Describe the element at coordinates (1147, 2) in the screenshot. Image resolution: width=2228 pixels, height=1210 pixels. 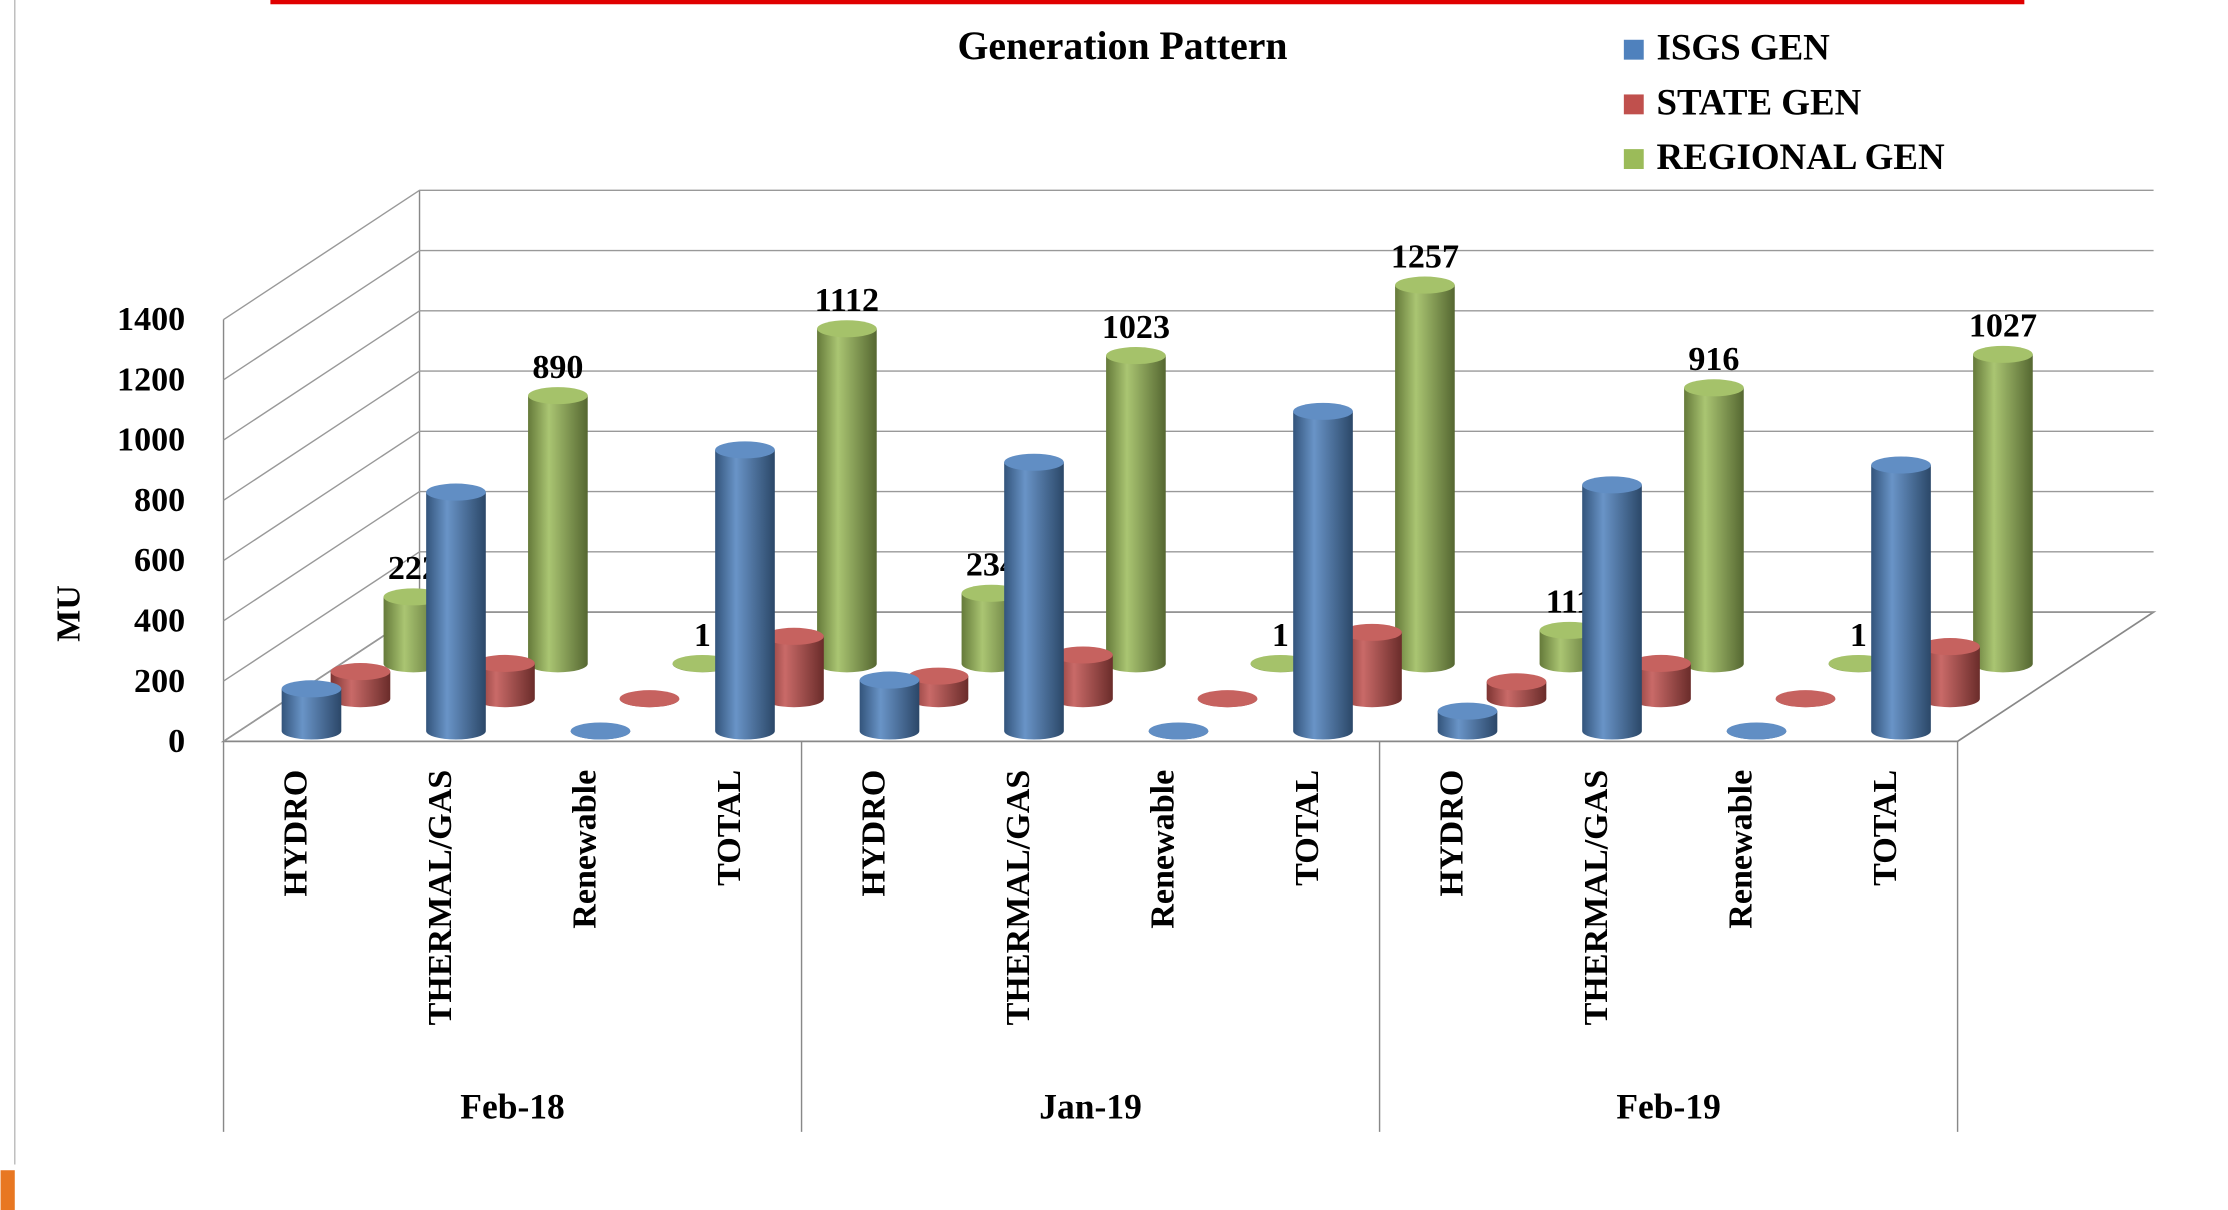
I see `top-bar` at that location.